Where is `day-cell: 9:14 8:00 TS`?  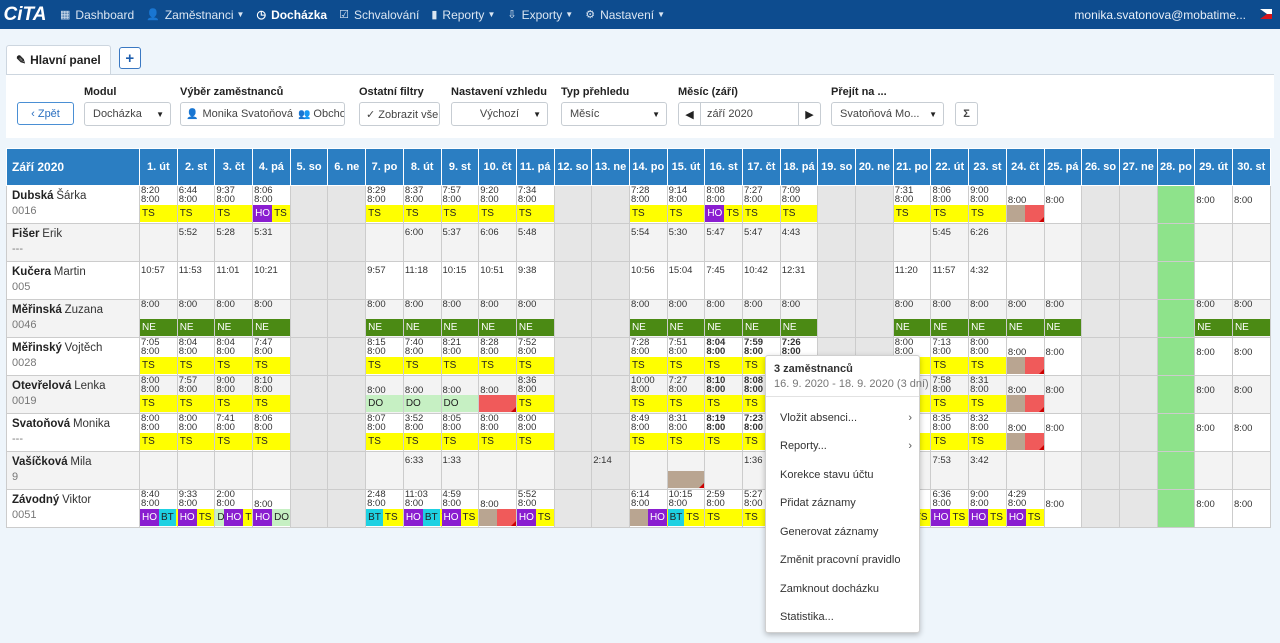 day-cell: 9:14 8:00 TS is located at coordinates (686, 204).